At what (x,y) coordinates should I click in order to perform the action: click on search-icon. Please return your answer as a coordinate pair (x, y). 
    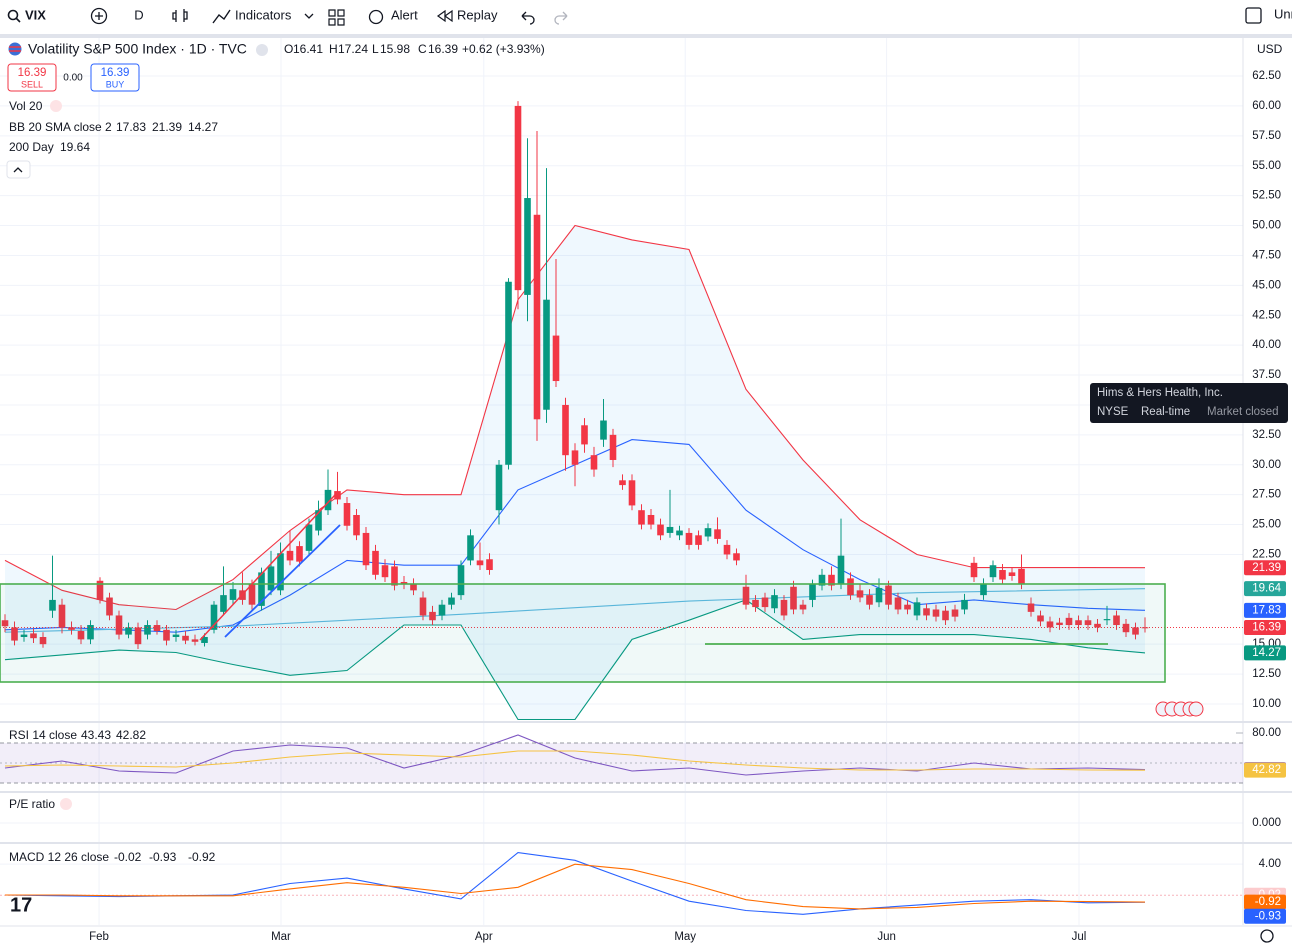
    Looking at the image, I should click on (13, 15).